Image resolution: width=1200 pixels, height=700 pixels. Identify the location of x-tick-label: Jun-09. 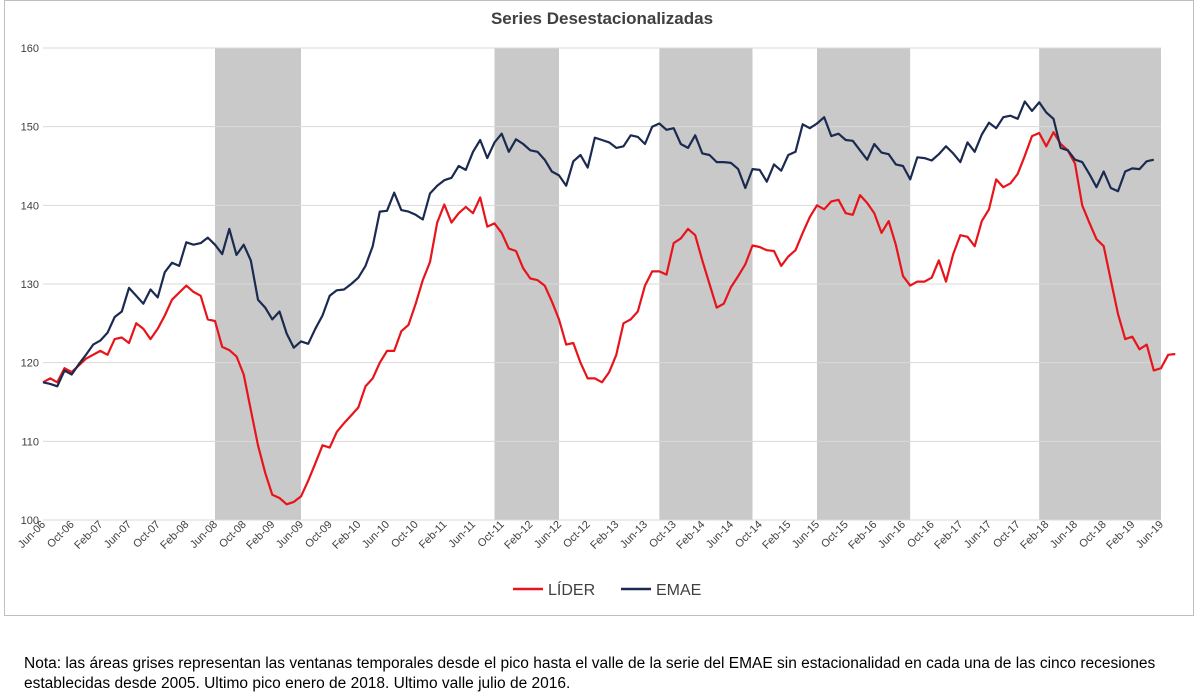
(290, 535).